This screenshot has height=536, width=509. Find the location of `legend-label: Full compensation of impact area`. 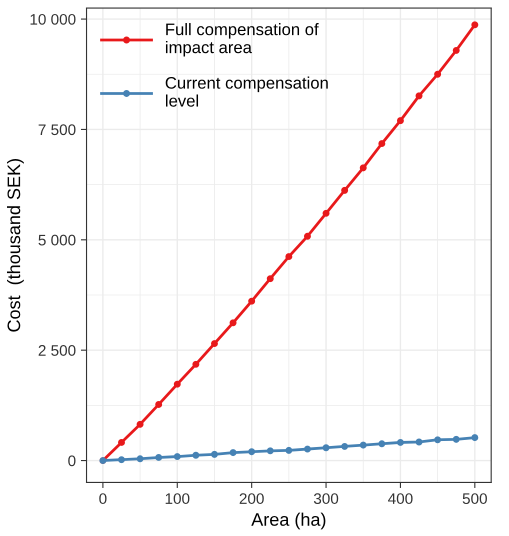

legend-label: Full compensation of impact area is located at coordinates (242, 40).